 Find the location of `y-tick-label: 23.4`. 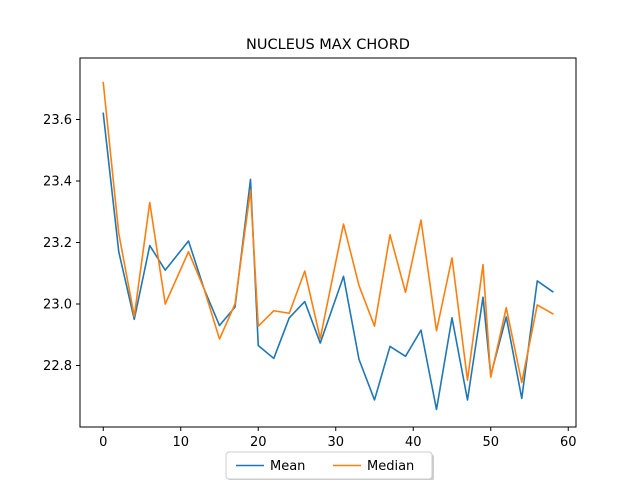

y-tick-label: 23.4 is located at coordinates (57, 182).